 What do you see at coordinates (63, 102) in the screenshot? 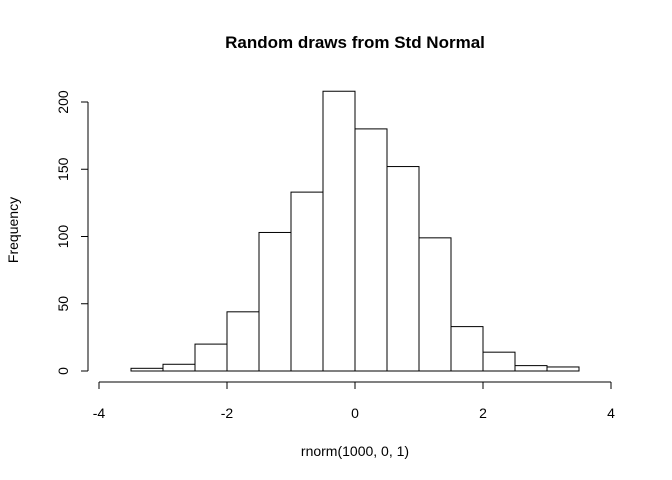
I see `y-tick-label: 200` at bounding box center [63, 102].